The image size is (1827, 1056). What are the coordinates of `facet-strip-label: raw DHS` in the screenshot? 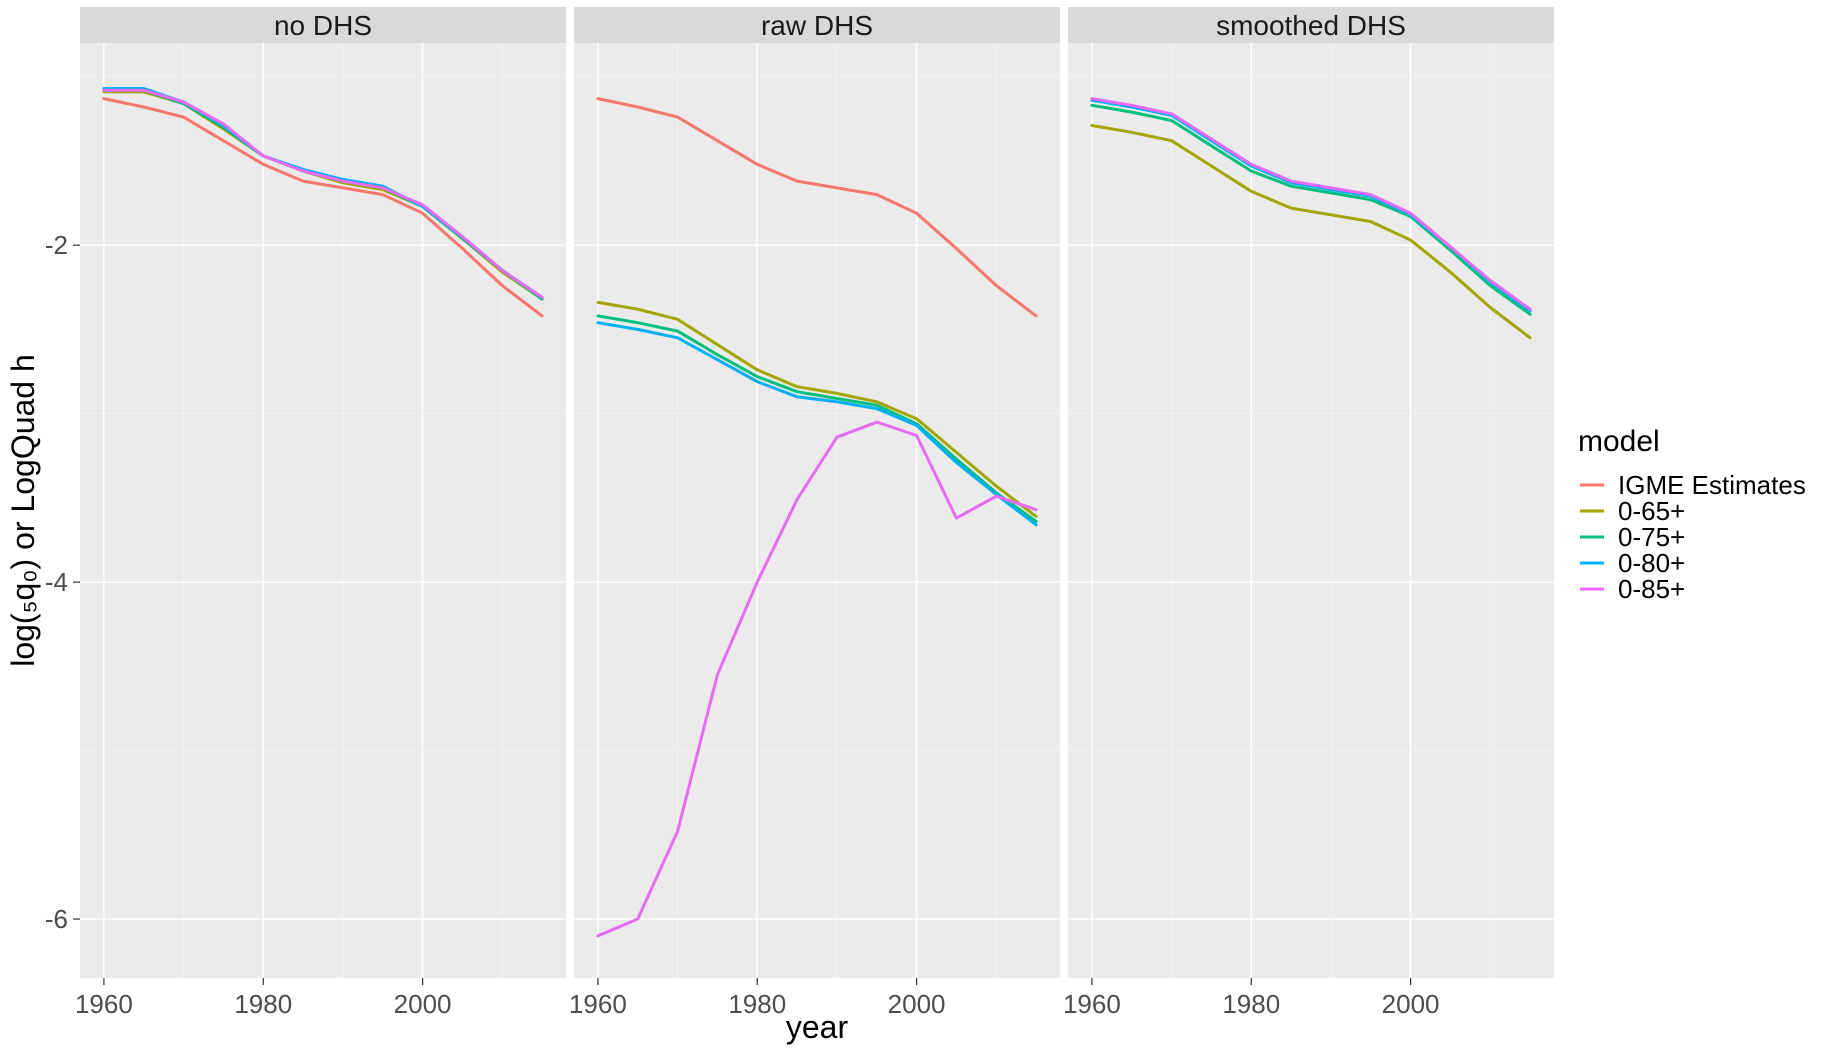 It's located at (817, 25).